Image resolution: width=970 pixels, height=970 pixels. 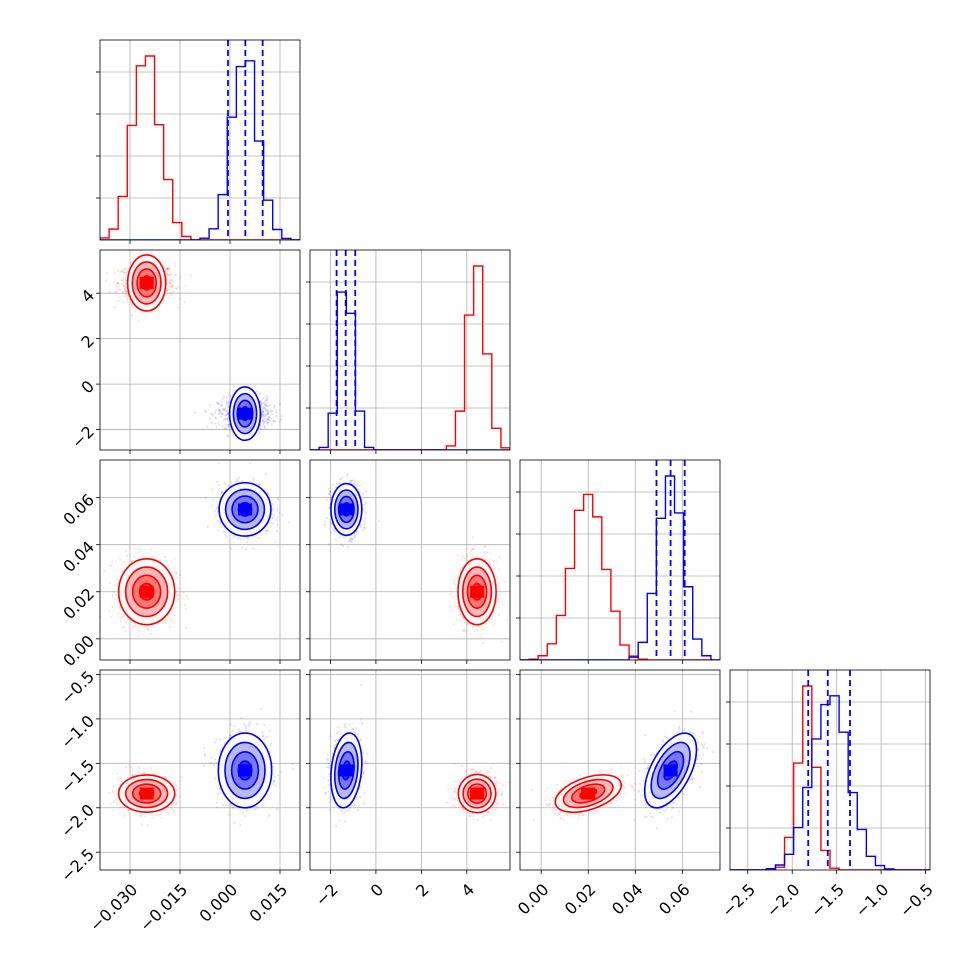 I want to click on x-tick-label: 0.04, so click(x=627, y=899).